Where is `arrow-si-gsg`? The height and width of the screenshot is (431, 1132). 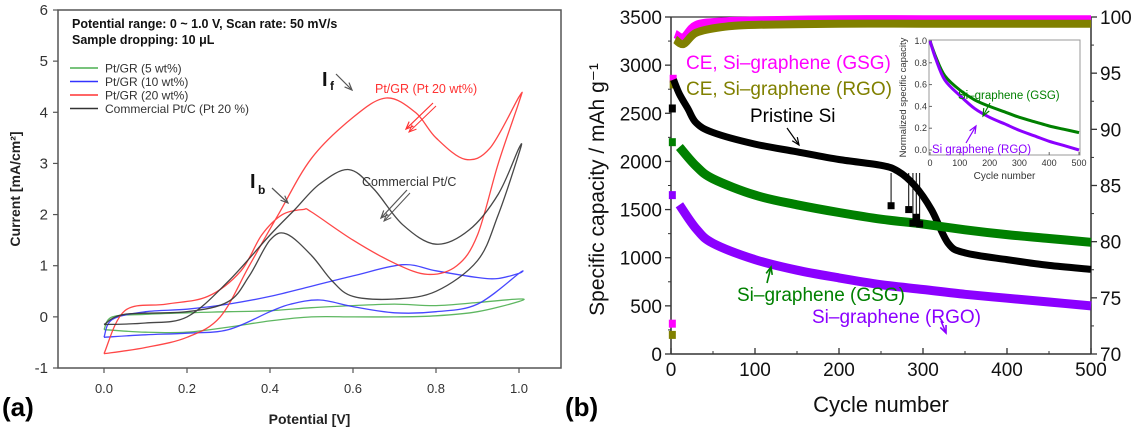
arrow-si-gsg is located at coordinates (769, 274).